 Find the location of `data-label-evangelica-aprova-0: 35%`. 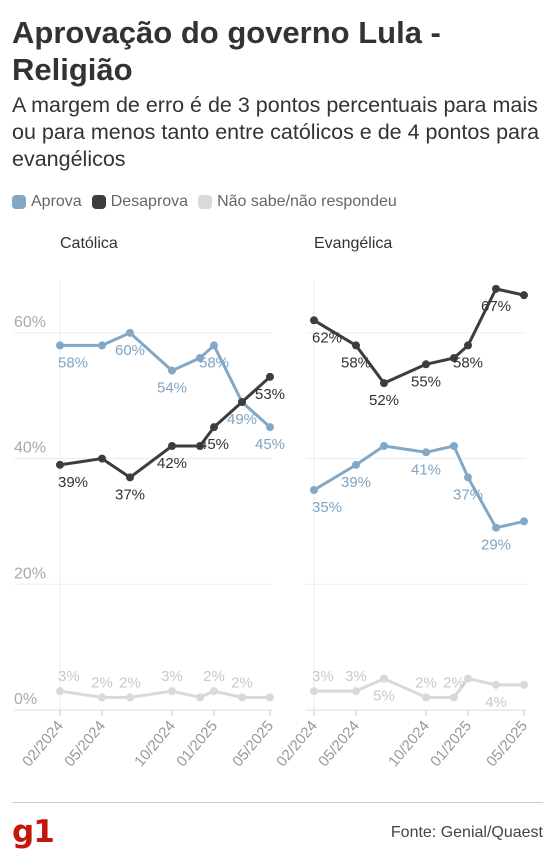

data-label-evangelica-aprova-0: 35% is located at coordinates (327, 507).